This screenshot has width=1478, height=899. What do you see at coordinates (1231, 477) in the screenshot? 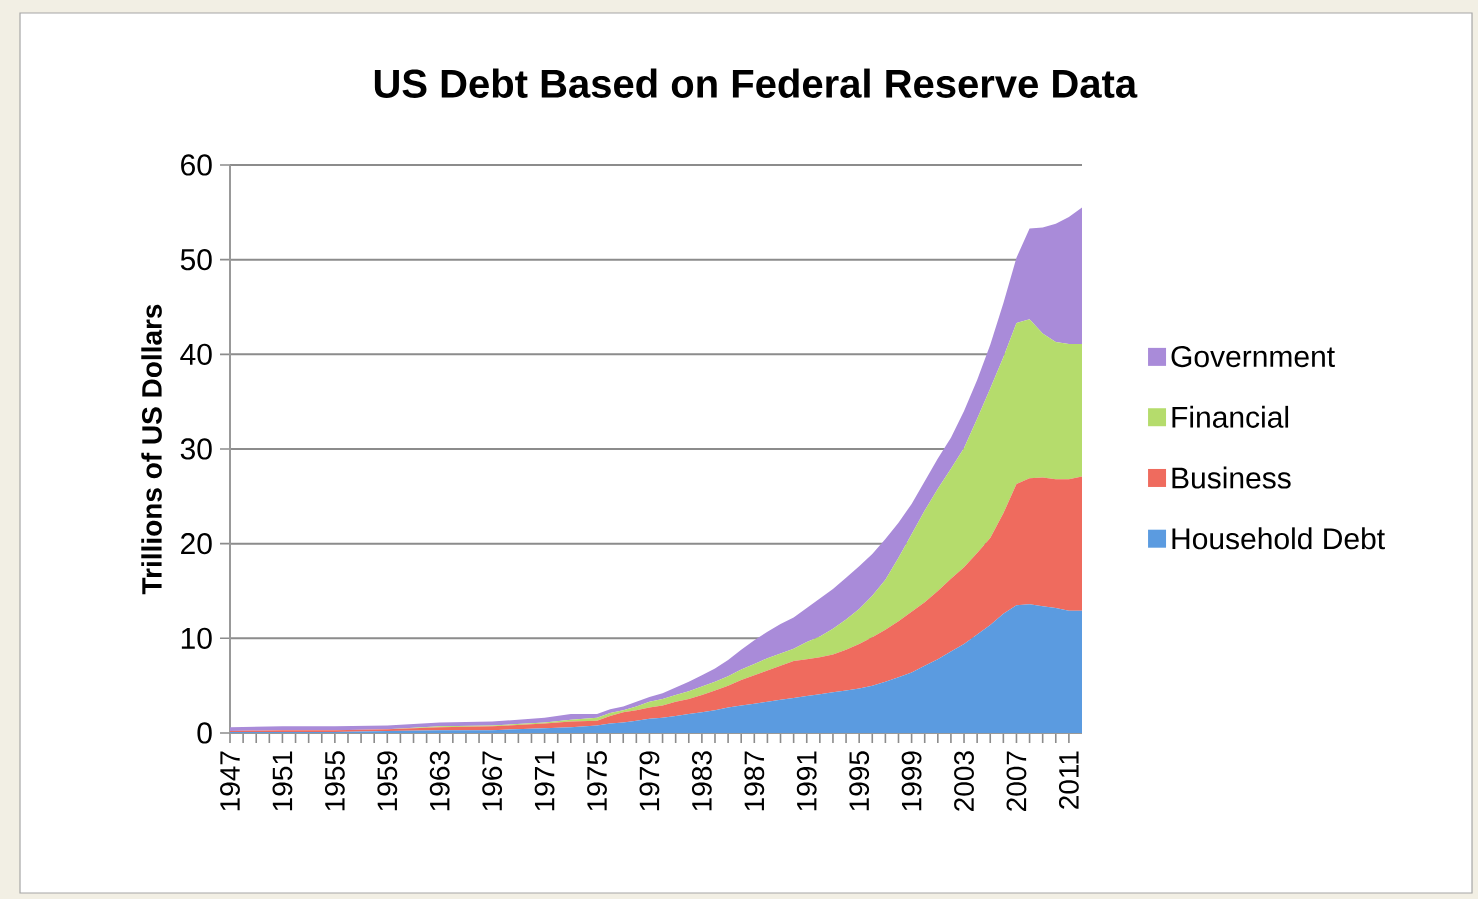
I see `legend-label: Business` at bounding box center [1231, 477].